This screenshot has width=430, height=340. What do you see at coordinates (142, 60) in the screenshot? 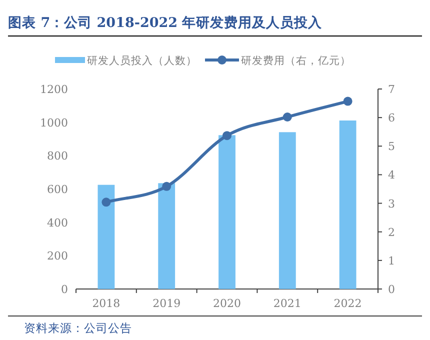
I see `legend-label: 研发人员投入（人数）` at bounding box center [142, 60].